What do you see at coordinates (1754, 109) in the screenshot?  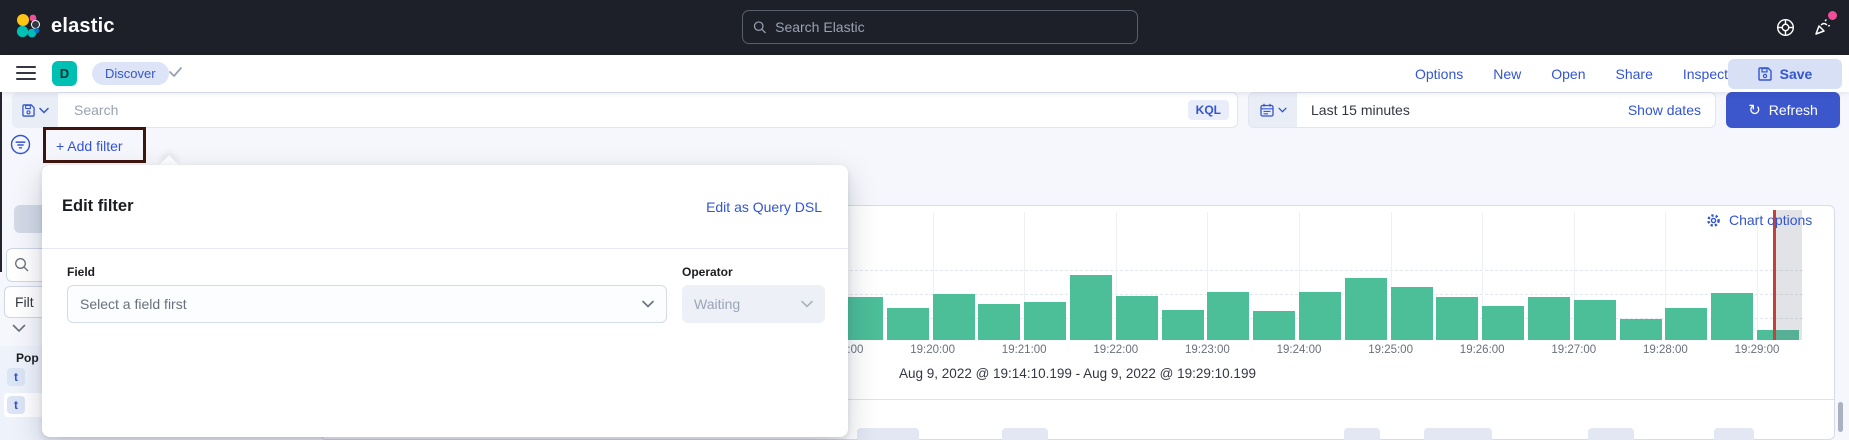 I see `refresh-icon: ↻` at bounding box center [1754, 109].